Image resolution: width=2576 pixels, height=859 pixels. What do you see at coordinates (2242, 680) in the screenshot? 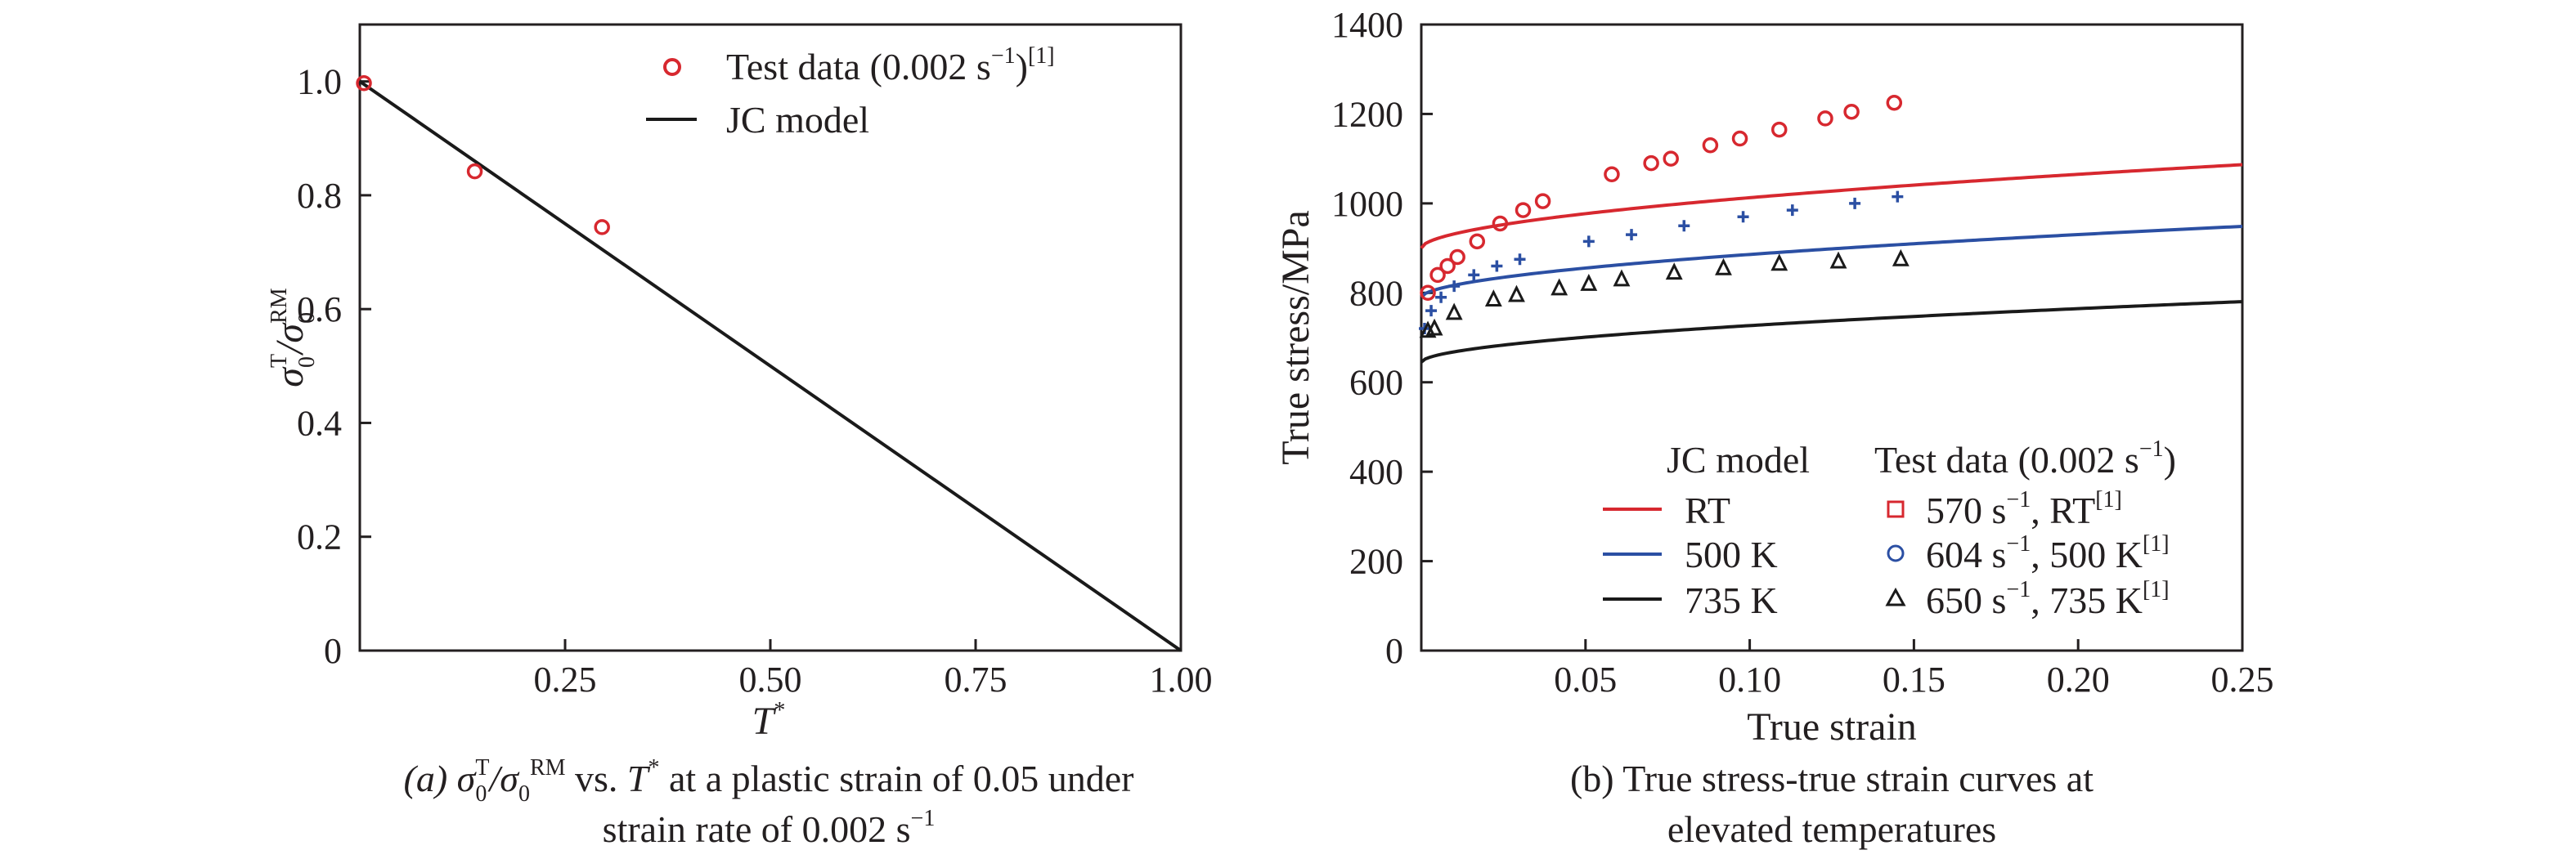
I see `chart-b-xtick-label: 0.25` at bounding box center [2242, 680].